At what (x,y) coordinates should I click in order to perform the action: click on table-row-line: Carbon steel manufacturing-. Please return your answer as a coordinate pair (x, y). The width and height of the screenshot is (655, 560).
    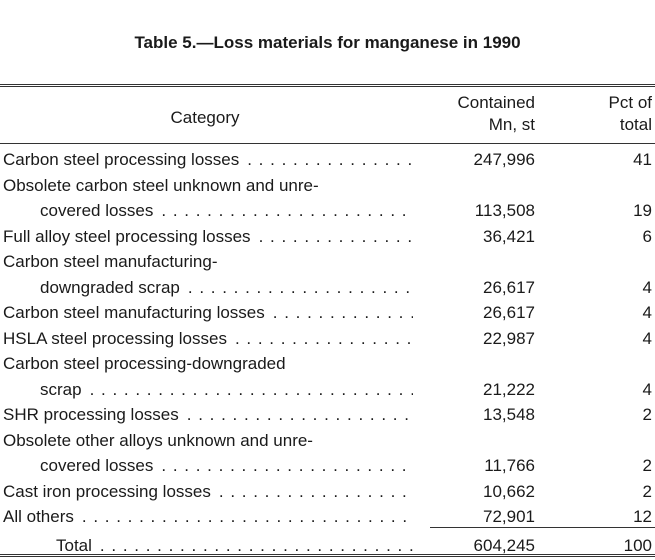
    Looking at the image, I should click on (327, 262).